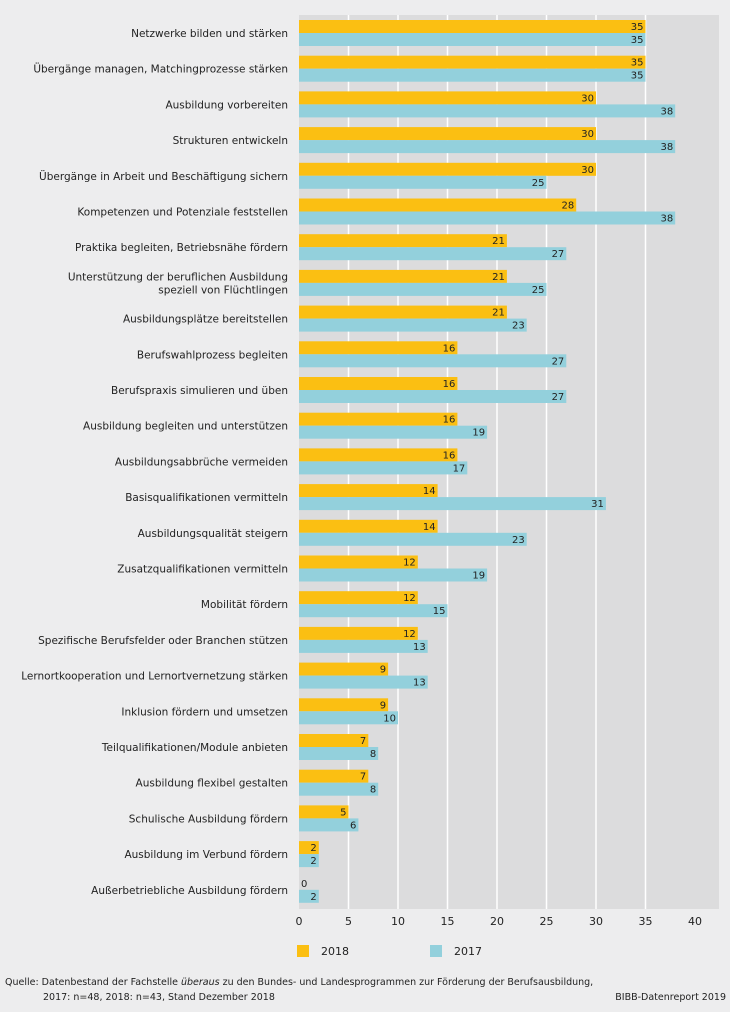 This screenshot has height=1012, width=730. What do you see at coordinates (244, 605) in the screenshot?
I see `category-label: Mobilität fördern` at bounding box center [244, 605].